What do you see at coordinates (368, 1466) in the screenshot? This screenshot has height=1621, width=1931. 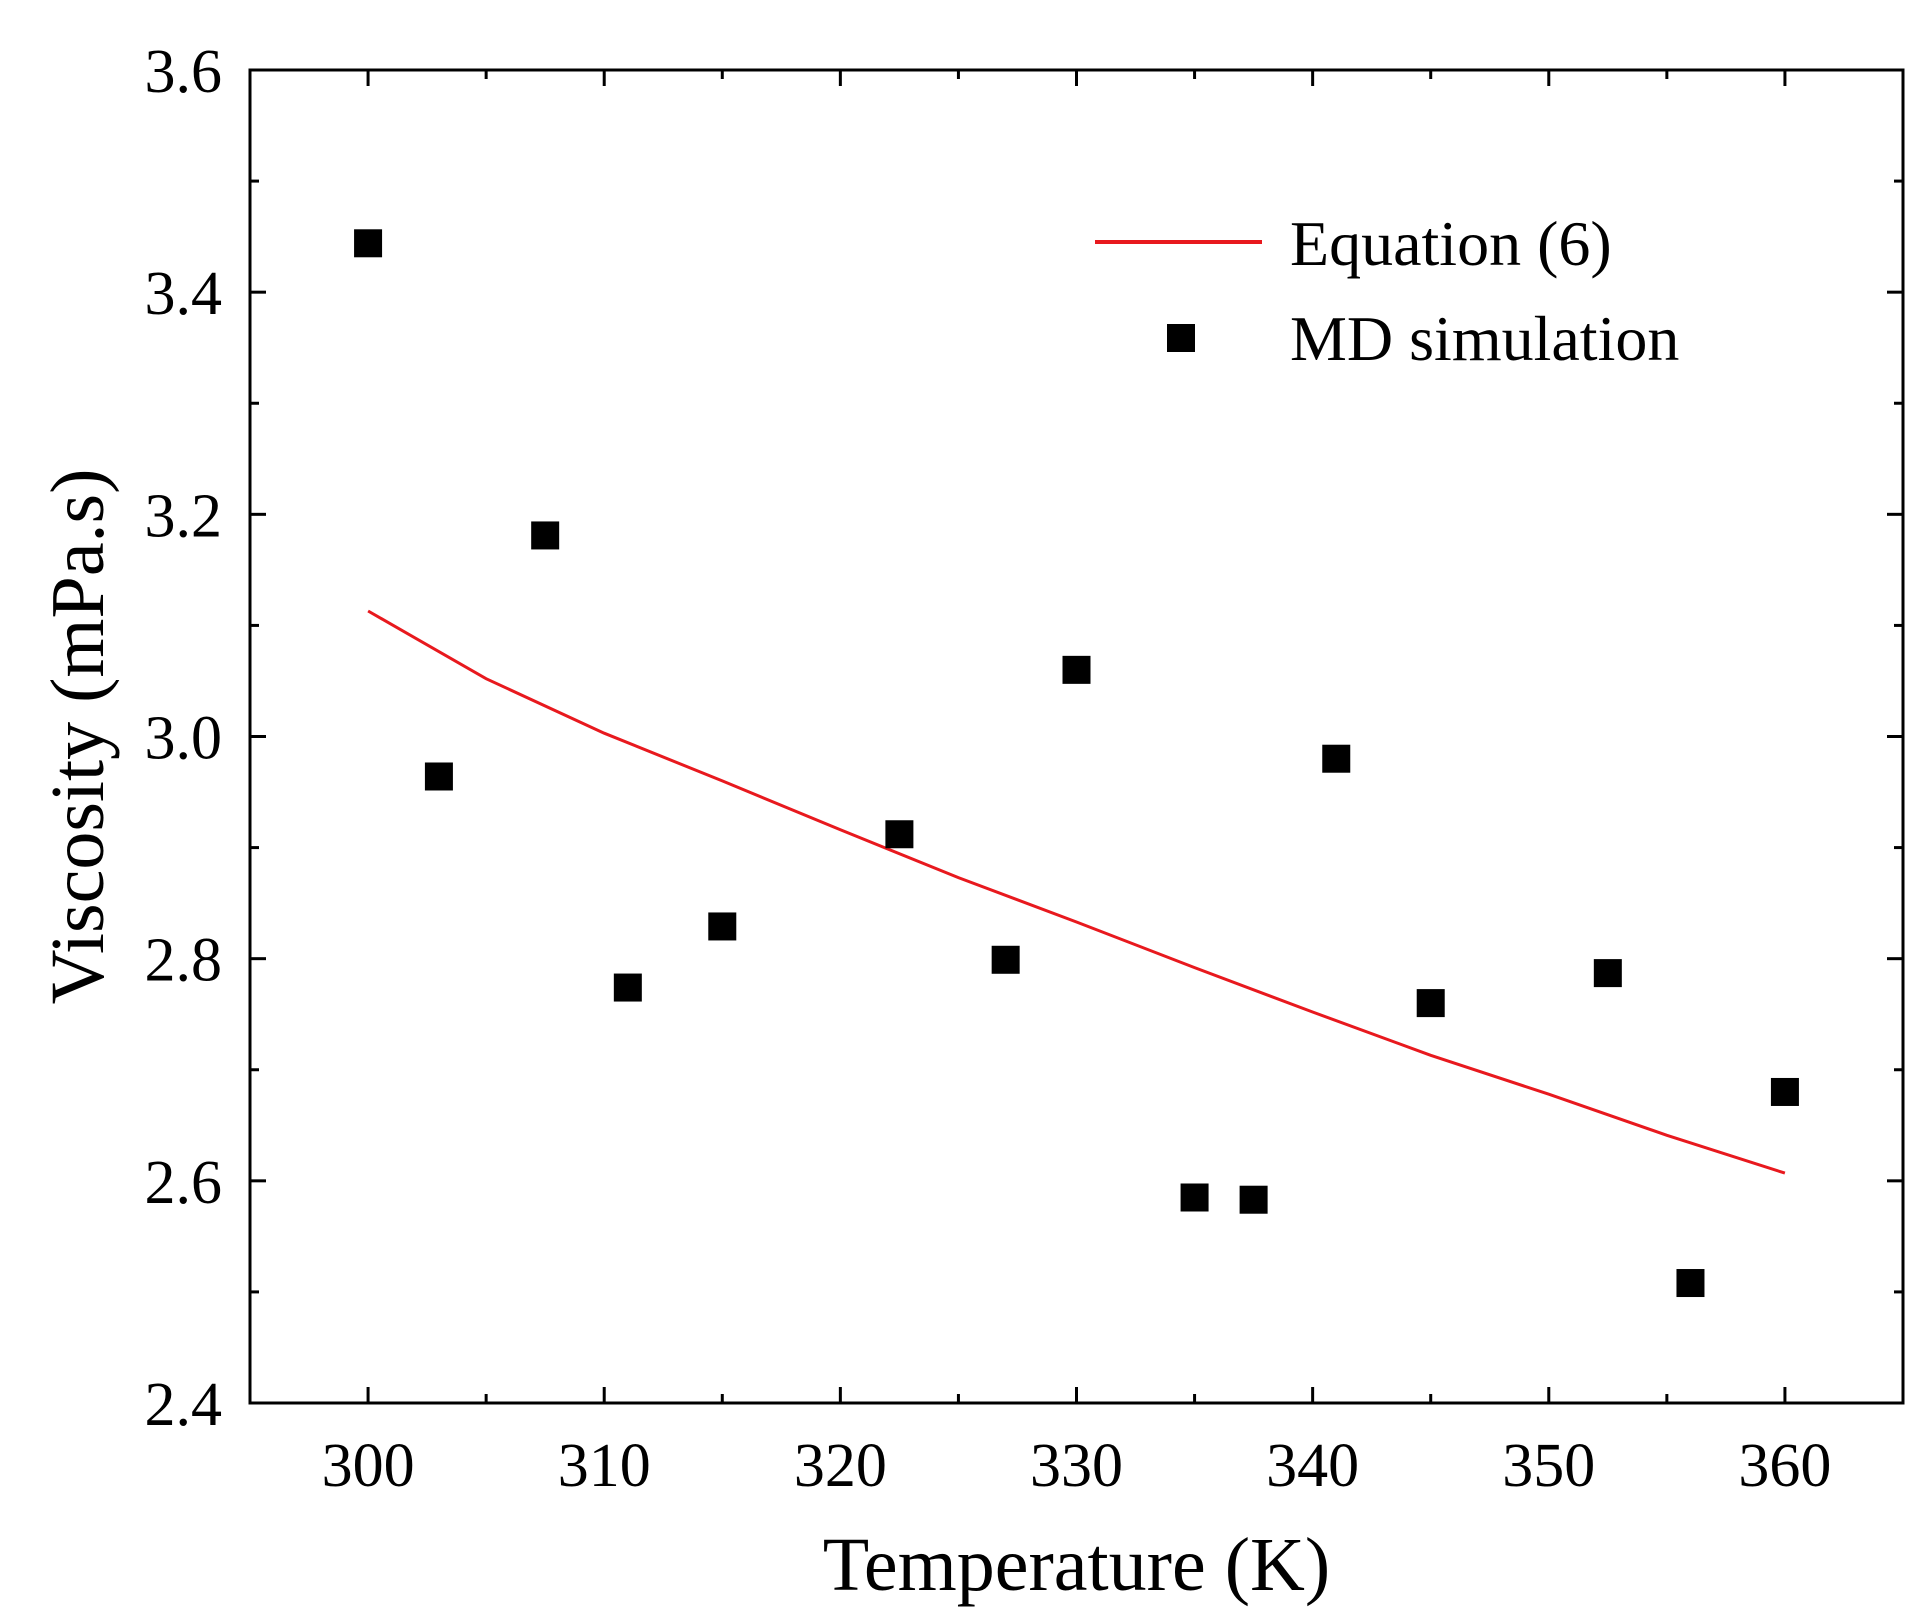 I see `x-tick-label: 300` at bounding box center [368, 1466].